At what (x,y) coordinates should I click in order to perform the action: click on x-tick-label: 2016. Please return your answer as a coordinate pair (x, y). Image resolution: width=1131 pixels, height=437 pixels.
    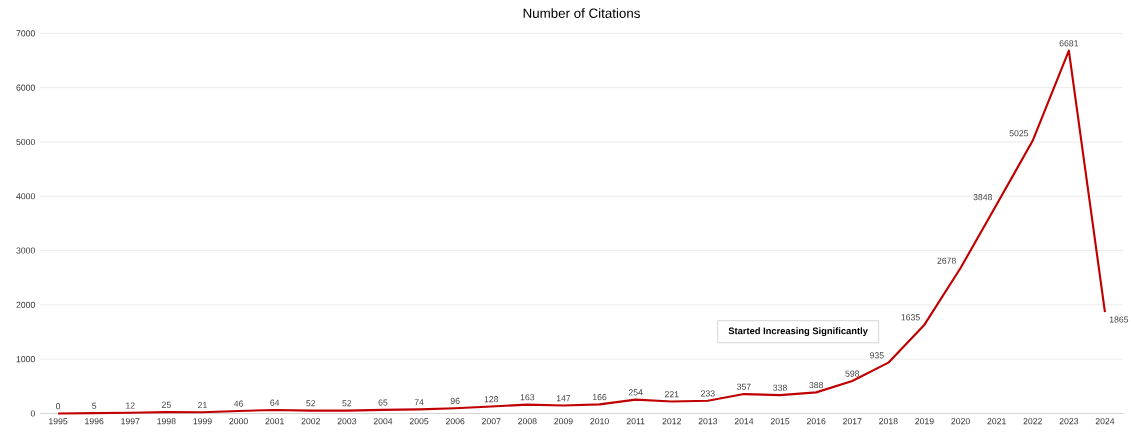
    Looking at the image, I should click on (816, 421).